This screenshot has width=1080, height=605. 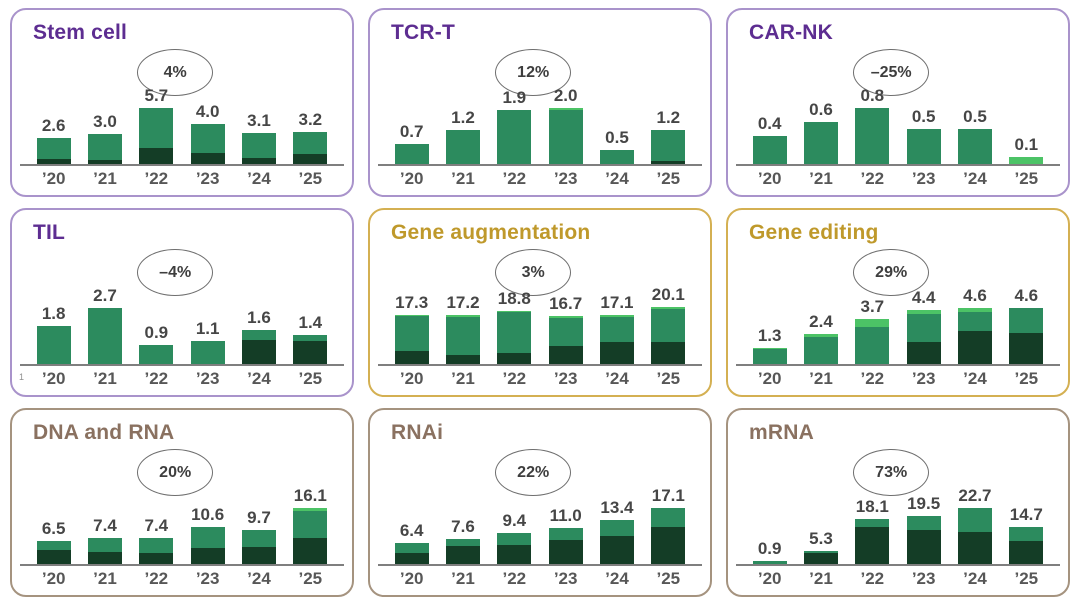 I want to click on bar-group: 3.2, so click(x=310, y=137).